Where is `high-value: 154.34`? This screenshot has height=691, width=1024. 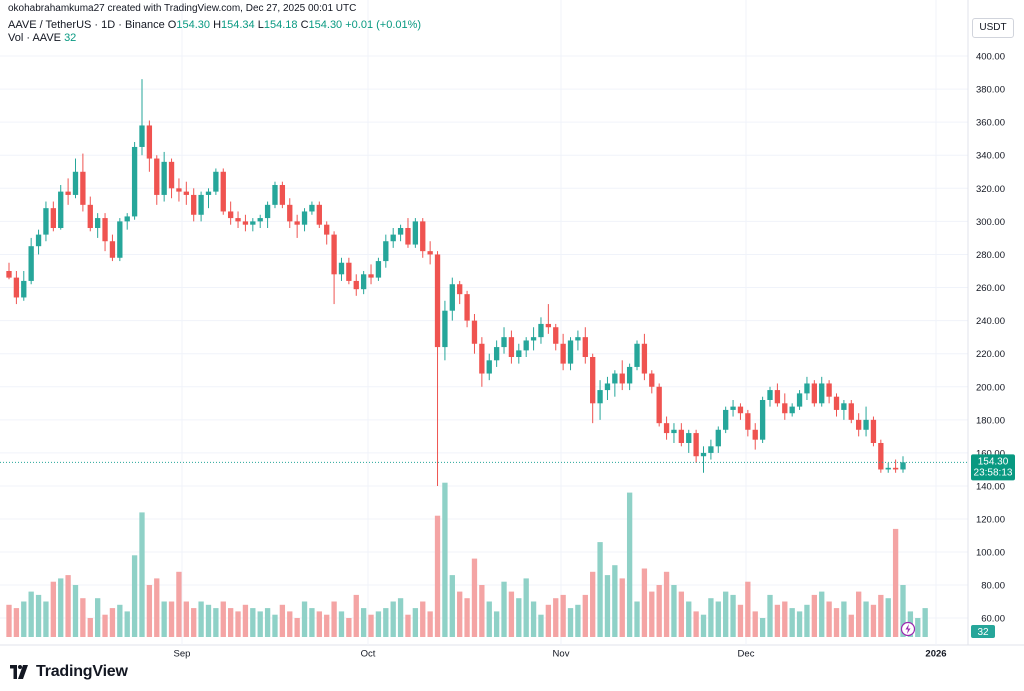 high-value: 154.34 is located at coordinates (238, 25).